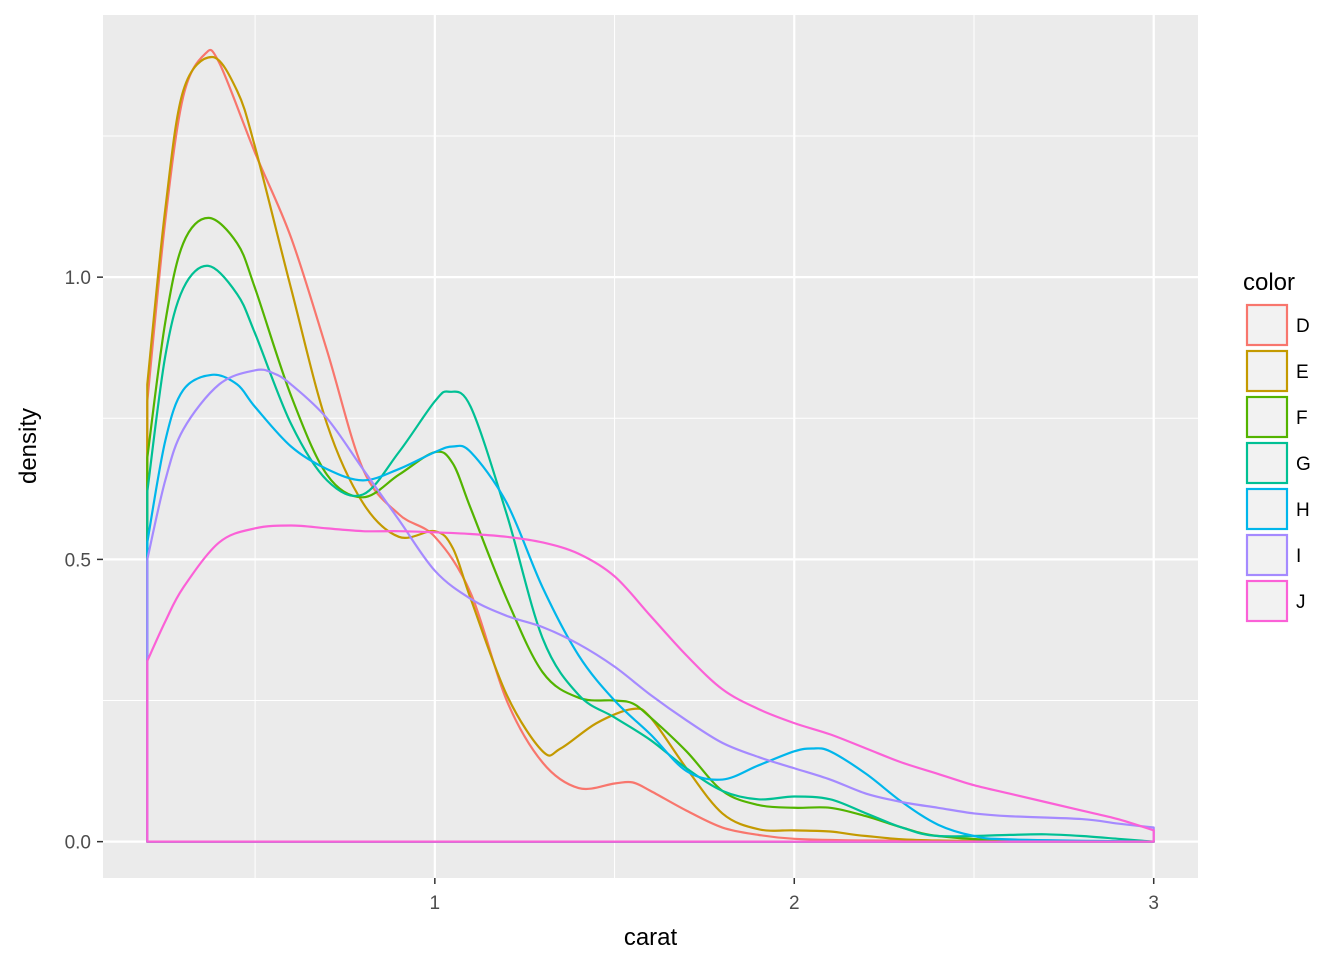 This screenshot has width=1344, height=965. I want to click on legend-key-bg-G, so click(1267, 463).